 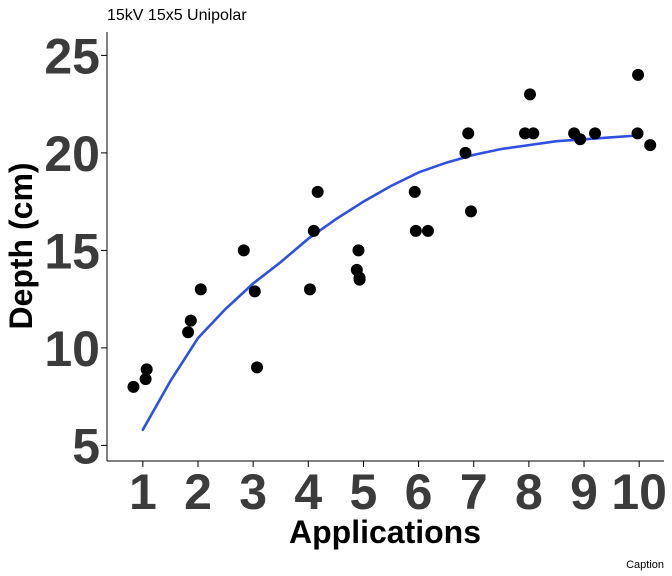 What do you see at coordinates (474, 492) in the screenshot?
I see `x-tick-label: 7` at bounding box center [474, 492].